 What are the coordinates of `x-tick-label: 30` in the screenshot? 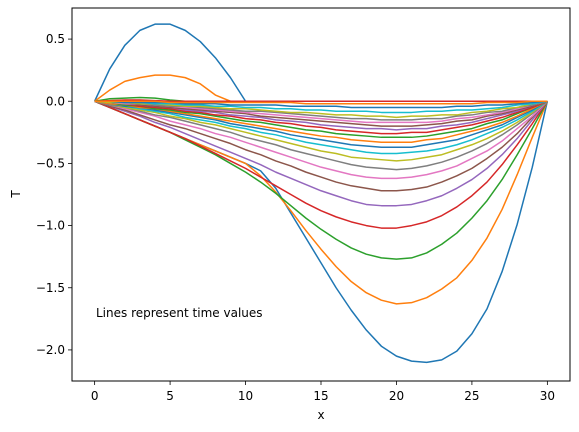 It's located at (547, 396).